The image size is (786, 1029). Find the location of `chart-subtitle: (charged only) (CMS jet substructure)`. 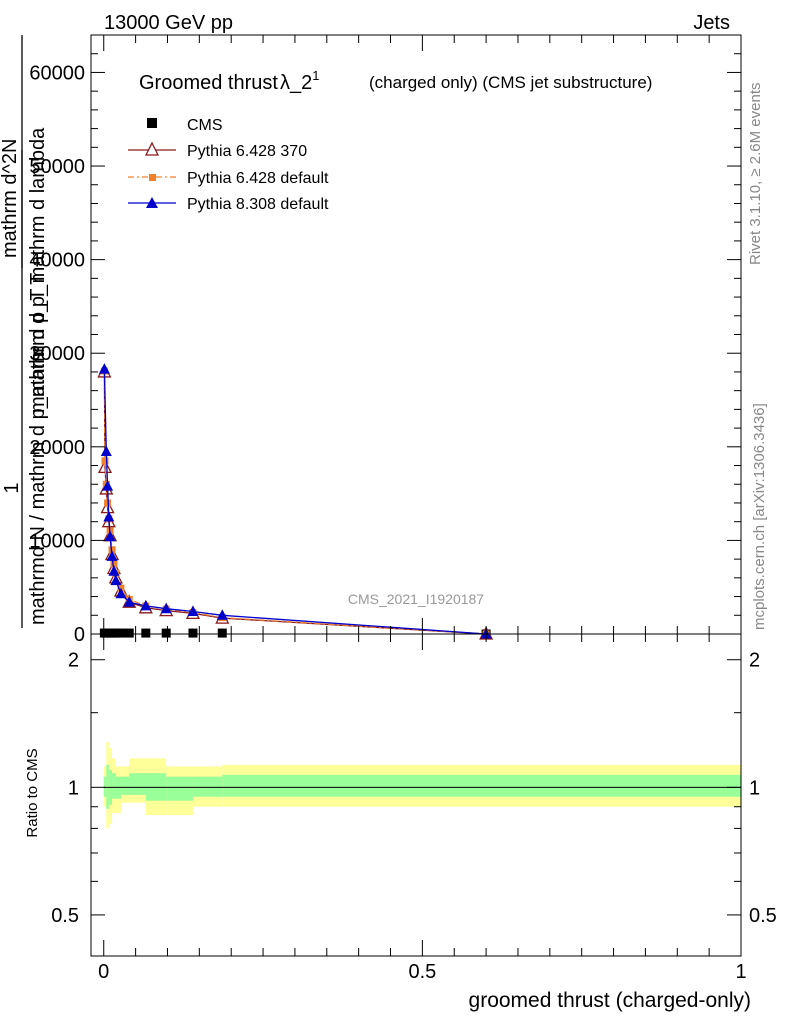

chart-subtitle: (charged only) (CMS jet substructure) is located at coordinates (510, 82).